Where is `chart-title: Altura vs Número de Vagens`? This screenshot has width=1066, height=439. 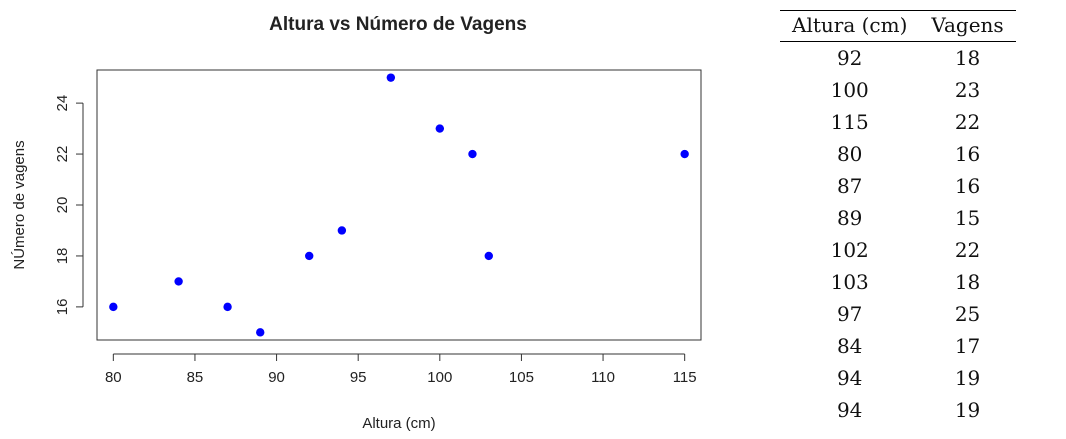
chart-title: Altura vs Número de Vagens is located at coordinates (398, 24).